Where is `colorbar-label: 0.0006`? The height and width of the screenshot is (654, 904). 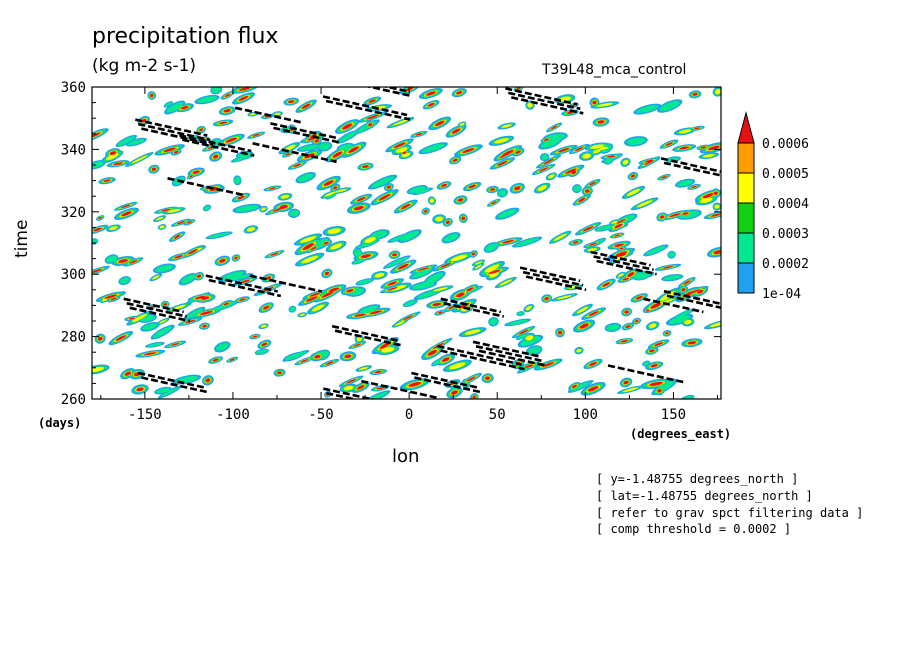
colorbar-label: 0.0006 is located at coordinates (785, 144).